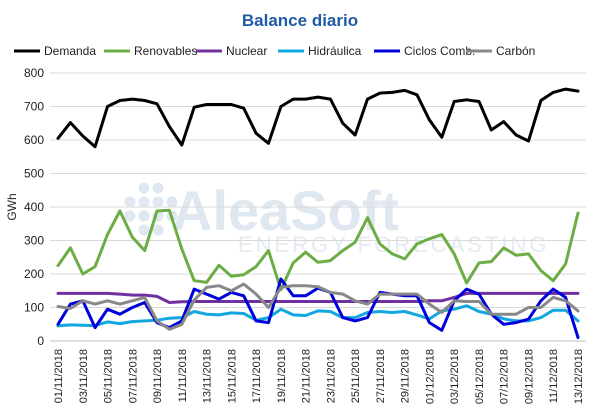  I want to click on x-tick-label: 11/12/2018, so click(554, 376).